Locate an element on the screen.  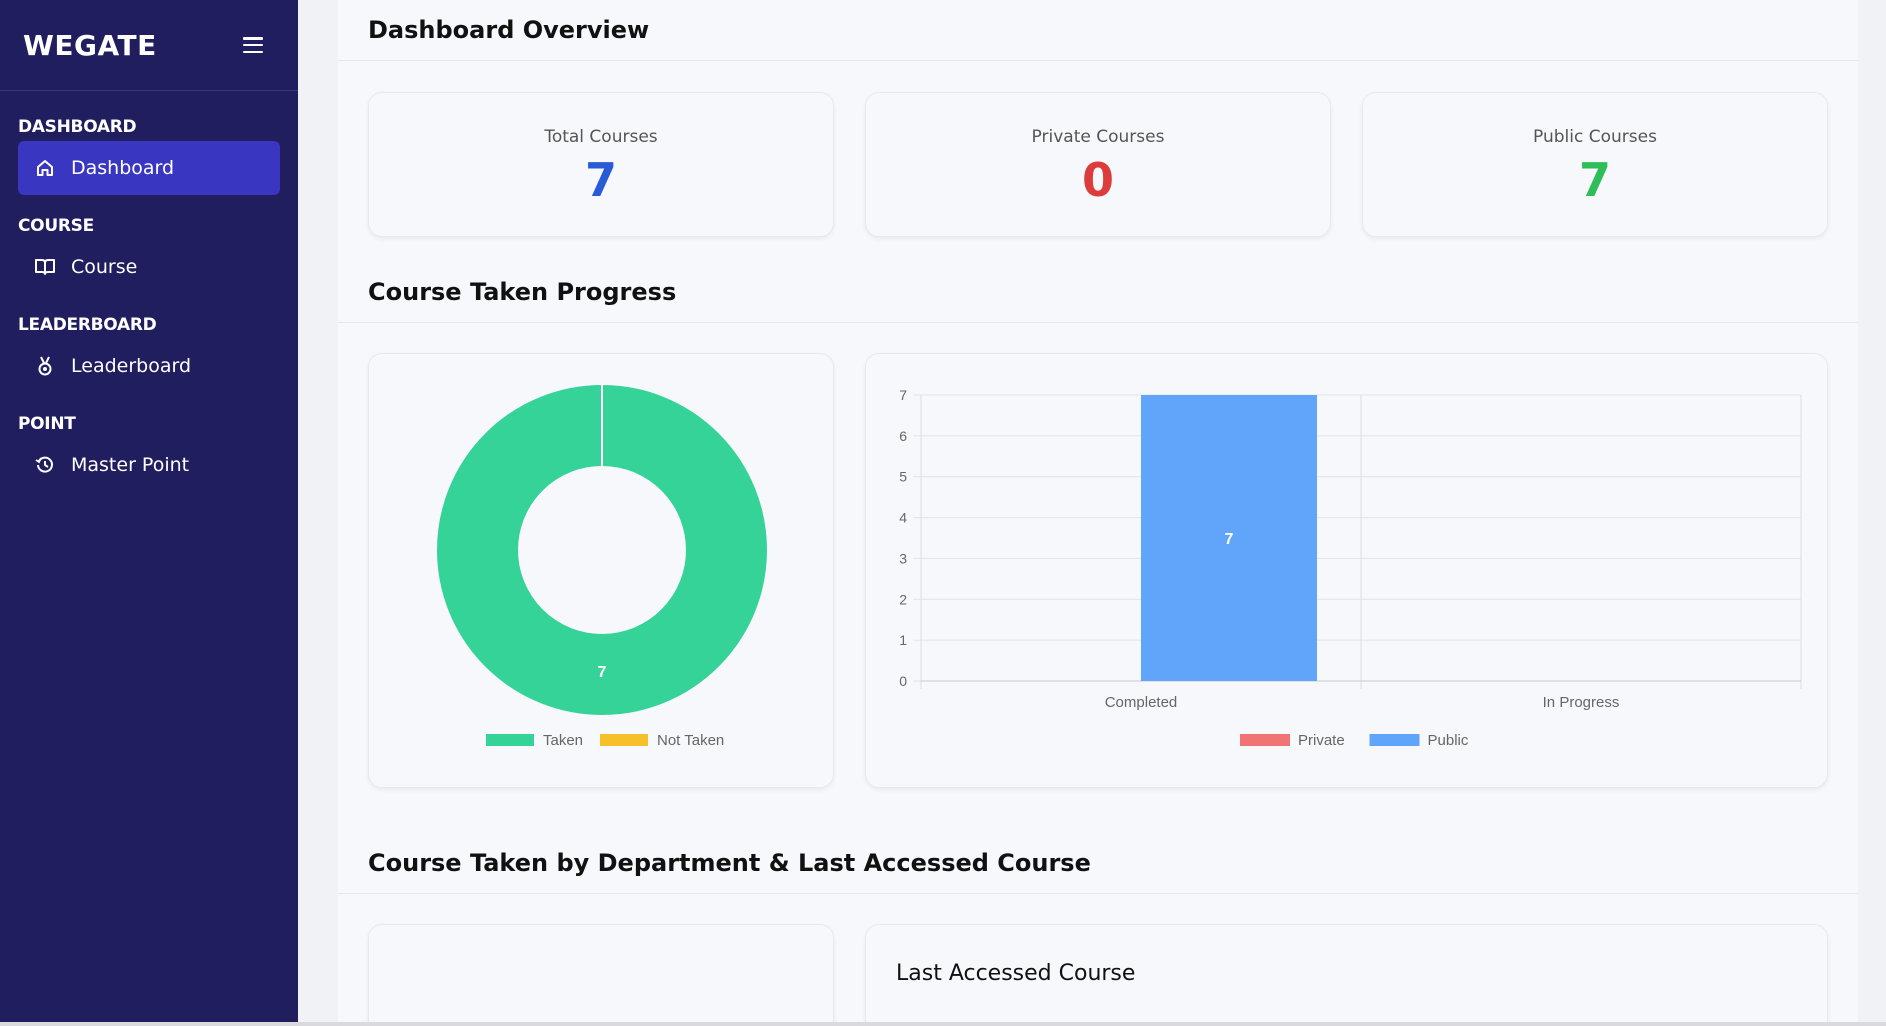
section-title-leaderboard: LEADERBOARD is located at coordinates (87, 325).